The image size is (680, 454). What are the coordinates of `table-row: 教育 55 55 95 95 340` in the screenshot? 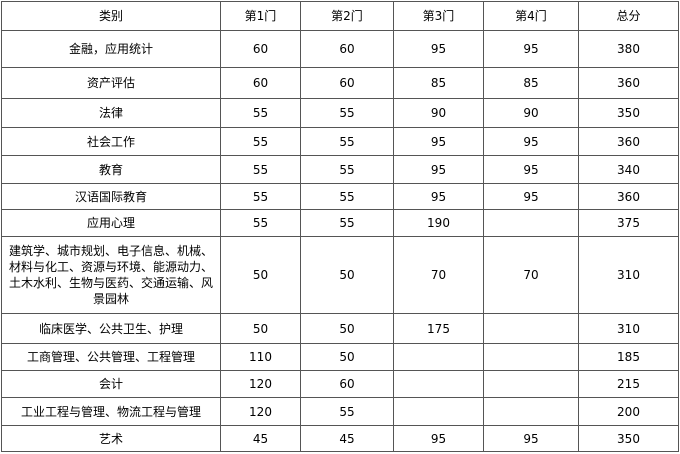 It's located at (340, 169).